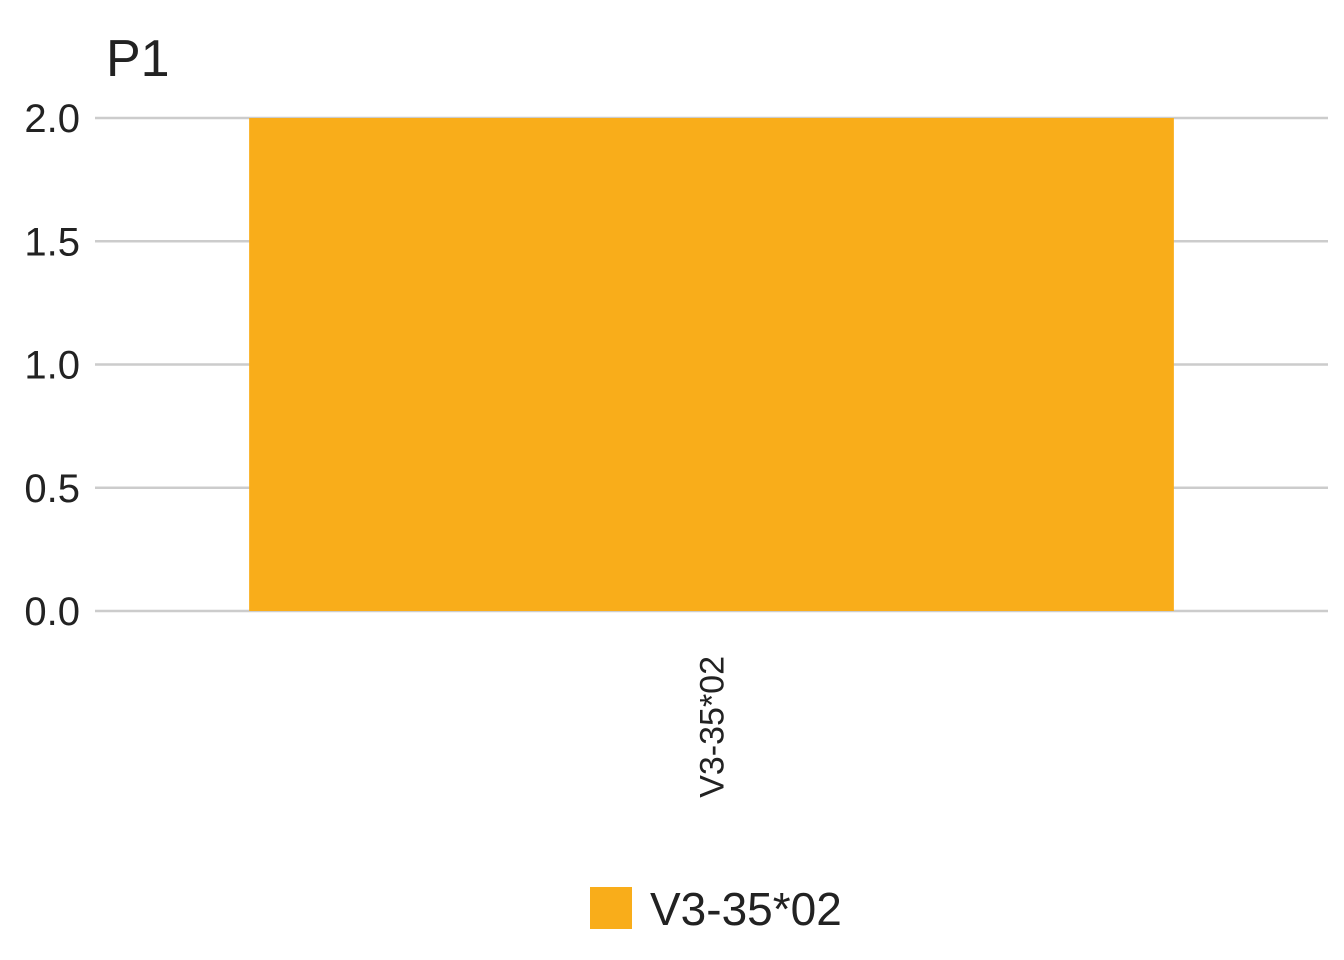  Describe the element at coordinates (138, 59) in the screenshot. I see `chart-title: P1` at that location.